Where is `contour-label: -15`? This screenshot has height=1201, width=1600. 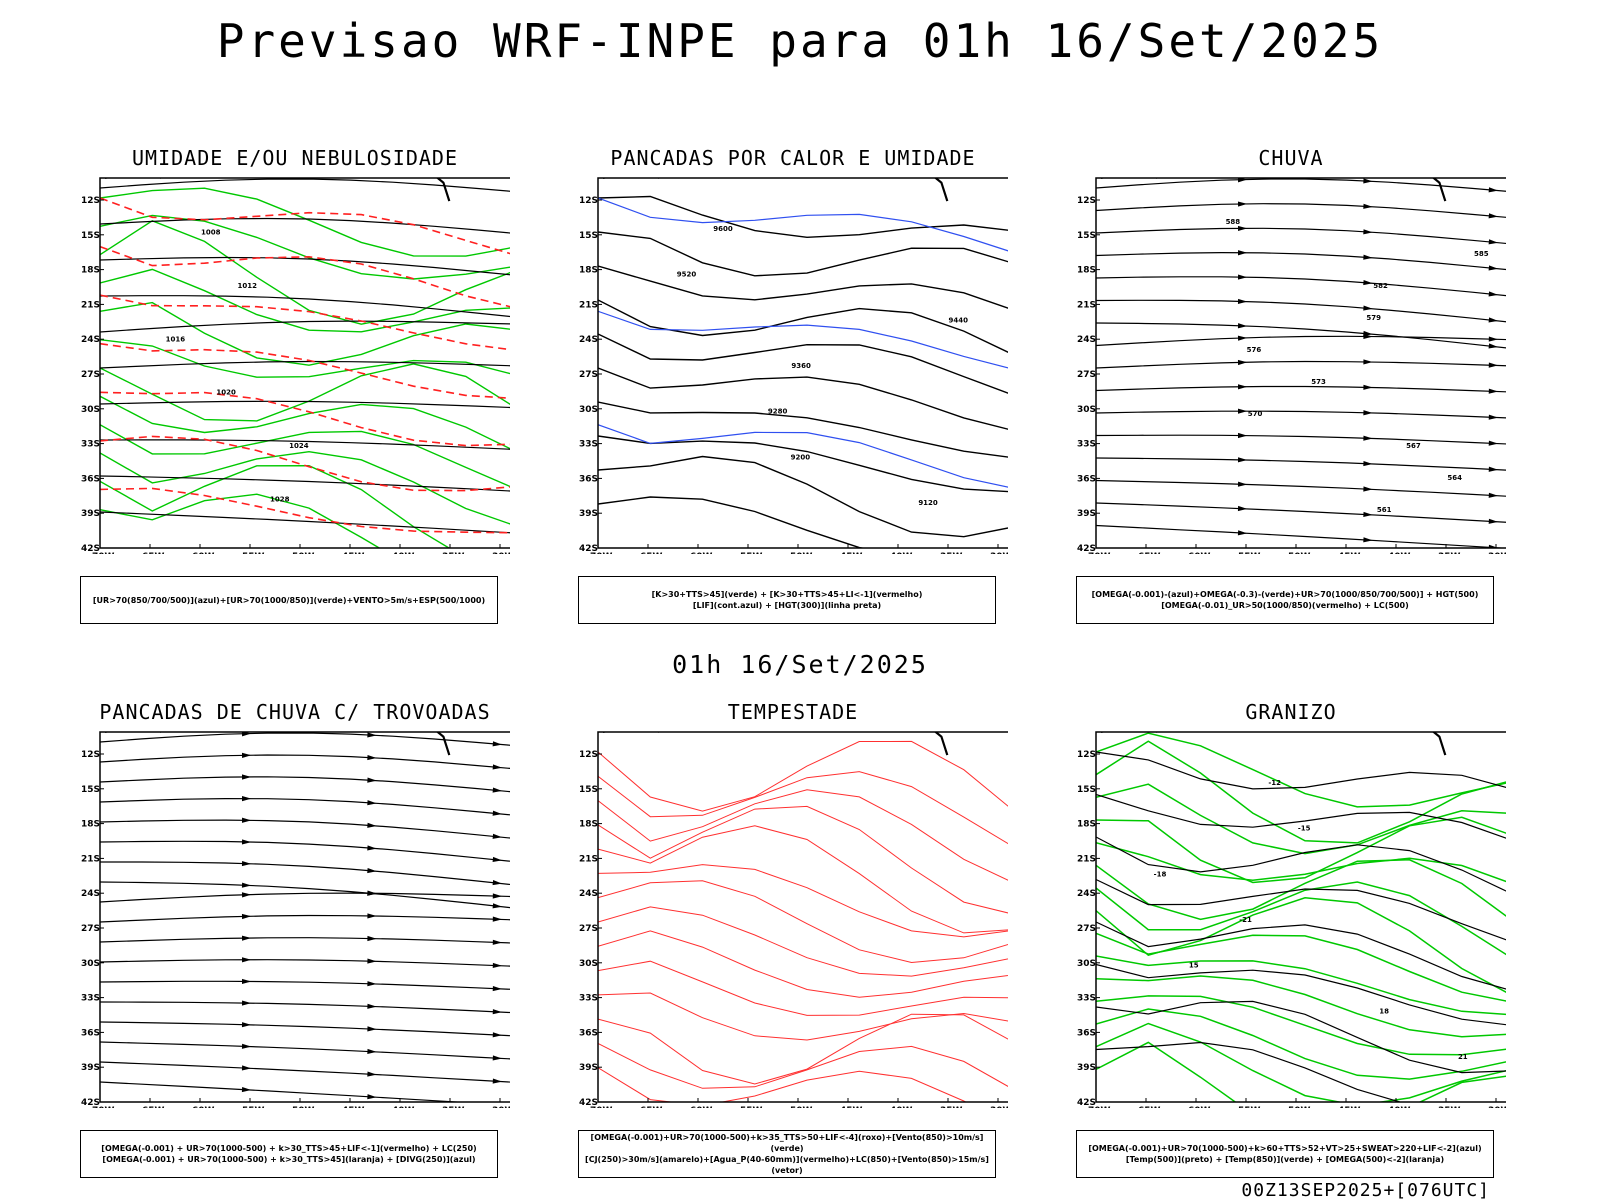 contour-label: -15 is located at coordinates (1304, 829).